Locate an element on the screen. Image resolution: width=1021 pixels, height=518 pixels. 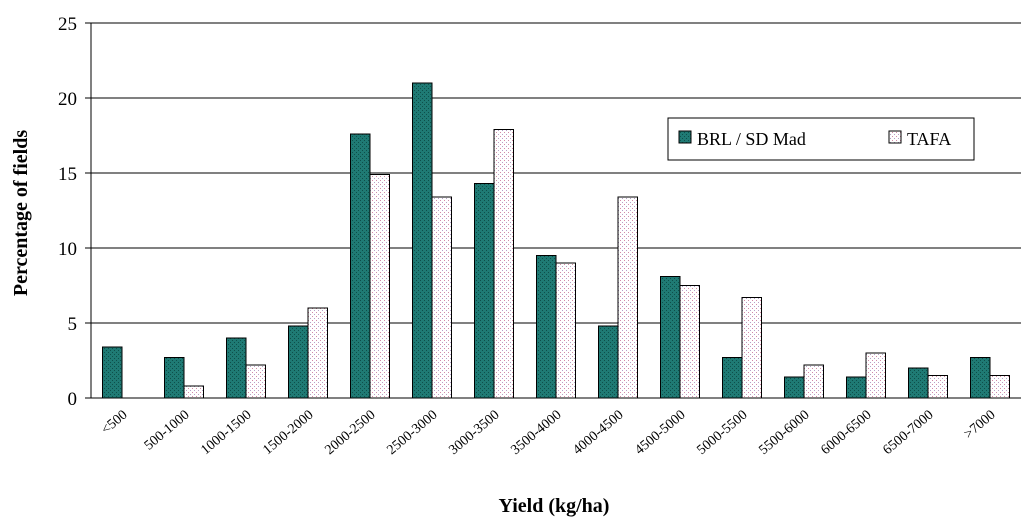
x-category-label: <500 is located at coordinates (115, 423).